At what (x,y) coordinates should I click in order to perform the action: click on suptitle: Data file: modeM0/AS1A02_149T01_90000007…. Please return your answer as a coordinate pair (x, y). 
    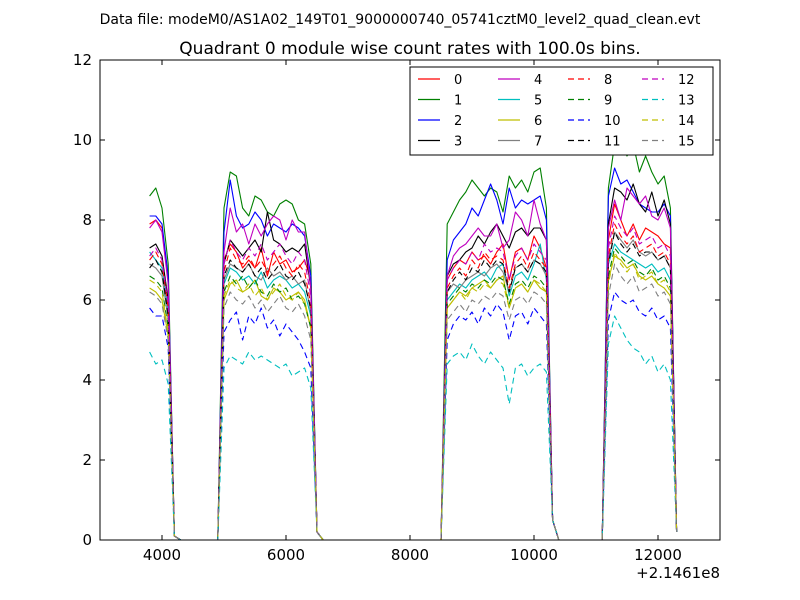
    Looking at the image, I should click on (400, 20).